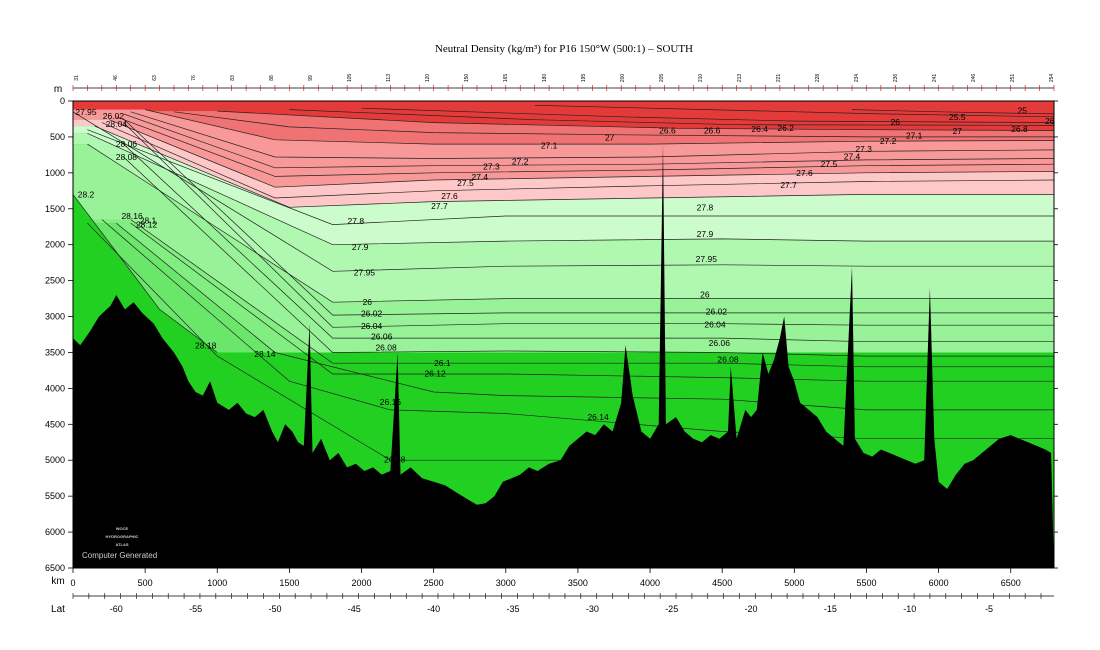 The width and height of the screenshot is (1100, 650). What do you see at coordinates (818, 78) in the screenshot?
I see `station-number-19: 228` at bounding box center [818, 78].